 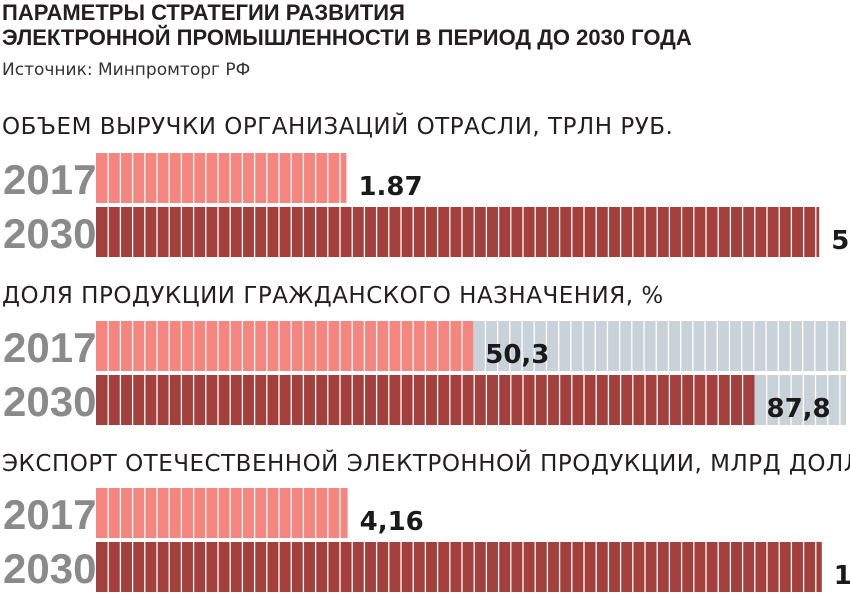 I want to click on bar-grid-1-0-rem, so click(x=662, y=346).